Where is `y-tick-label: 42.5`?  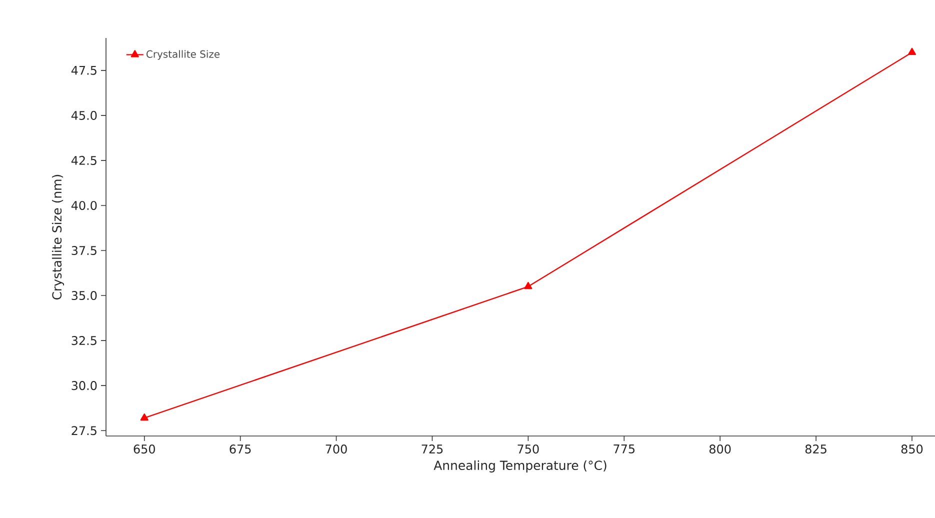 y-tick-label: 42.5 is located at coordinates (83, 160).